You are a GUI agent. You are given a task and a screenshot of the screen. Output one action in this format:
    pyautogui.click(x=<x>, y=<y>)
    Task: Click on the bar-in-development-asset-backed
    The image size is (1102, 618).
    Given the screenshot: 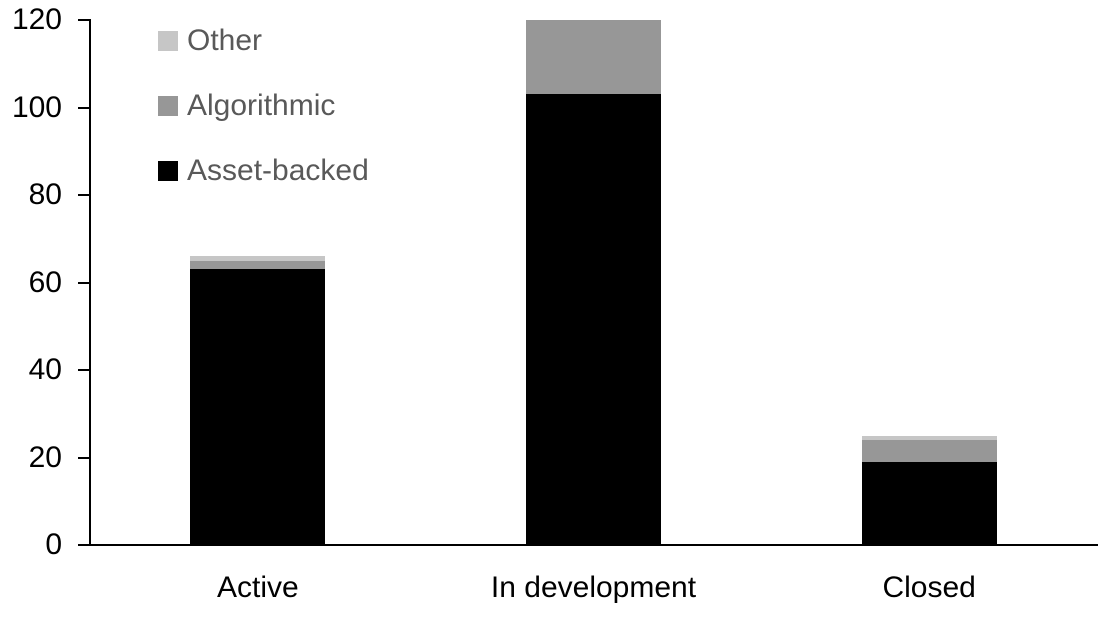 What is the action you would take?
    pyautogui.click(x=593, y=319)
    